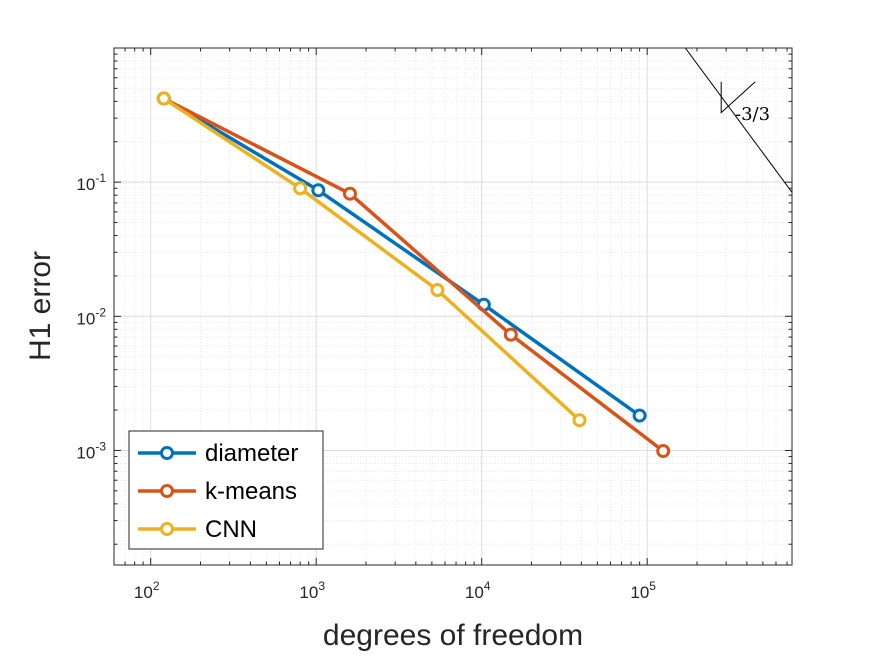  Describe the element at coordinates (643, 590) in the screenshot. I see `x-tick-label: 10⁵` at that location.